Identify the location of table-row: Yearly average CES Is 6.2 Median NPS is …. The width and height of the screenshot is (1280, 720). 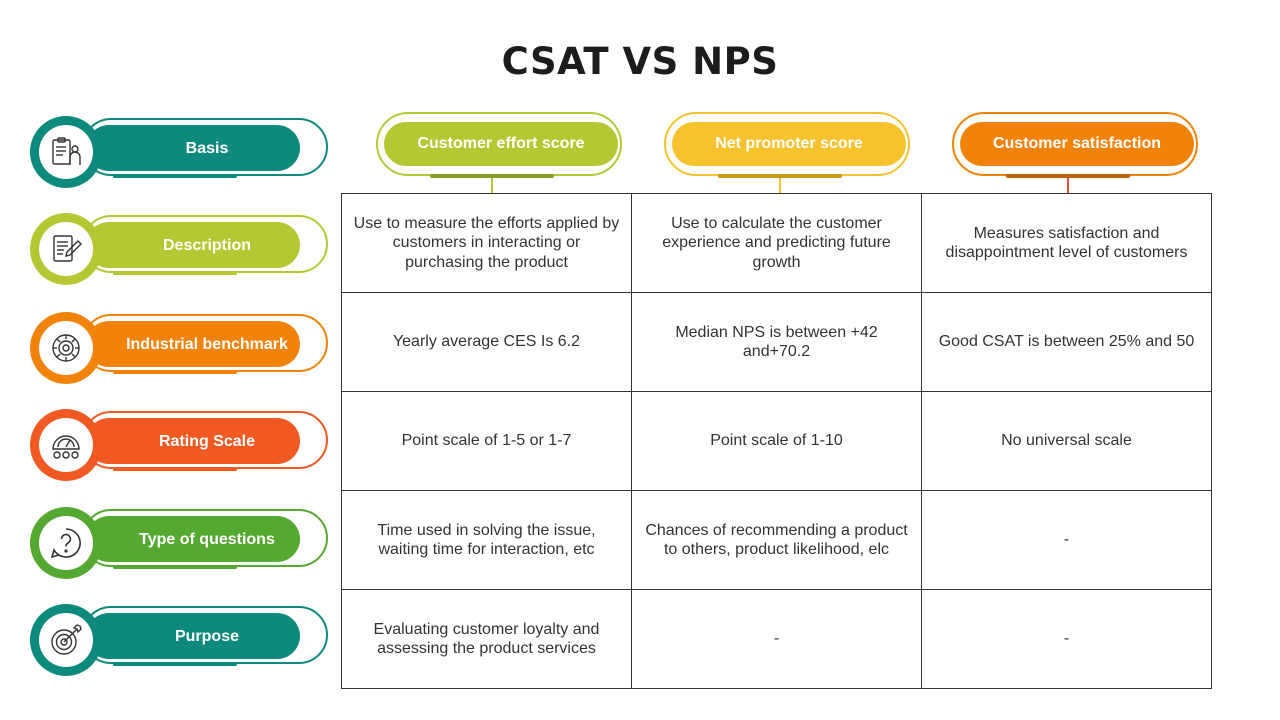
(776, 342).